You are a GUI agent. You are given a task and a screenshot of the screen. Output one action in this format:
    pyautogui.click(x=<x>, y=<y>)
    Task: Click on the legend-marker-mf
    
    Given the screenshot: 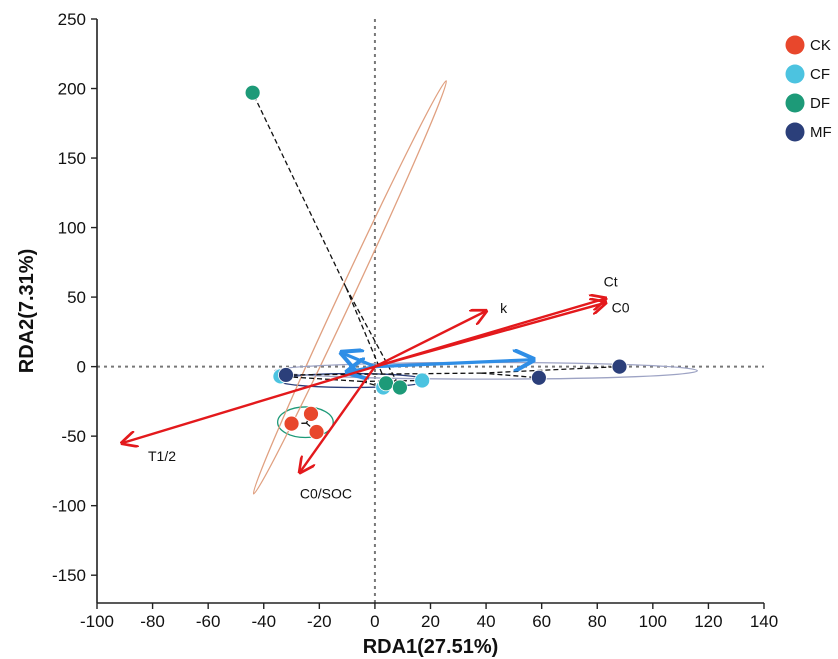 What is the action you would take?
    pyautogui.click(x=795, y=132)
    